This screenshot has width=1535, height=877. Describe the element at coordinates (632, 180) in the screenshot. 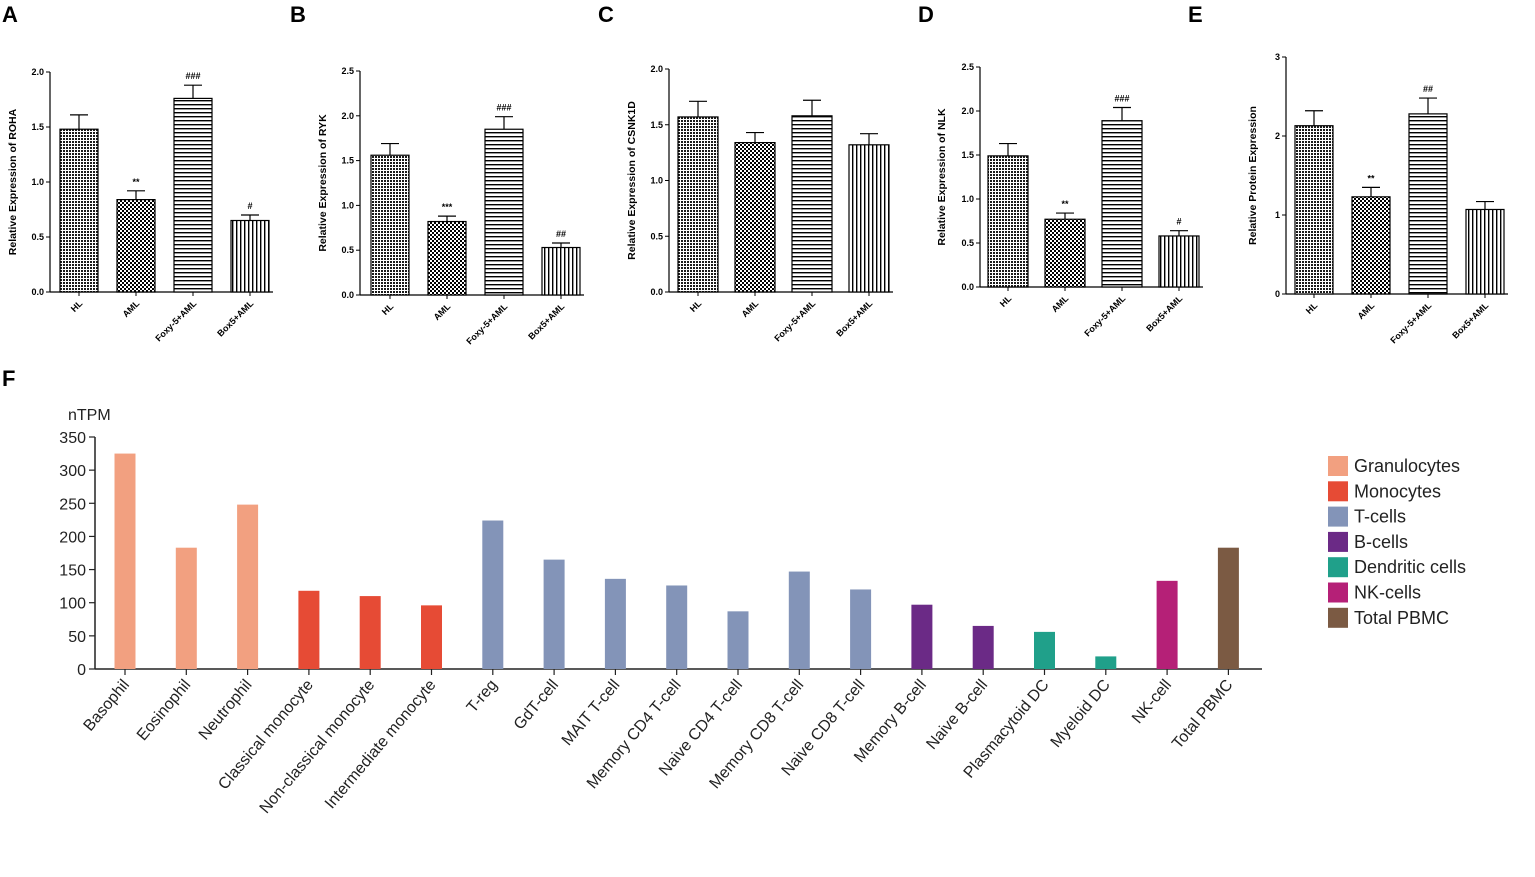

I see `y-axis-label: Relative Expression of CSNK1D` at that location.